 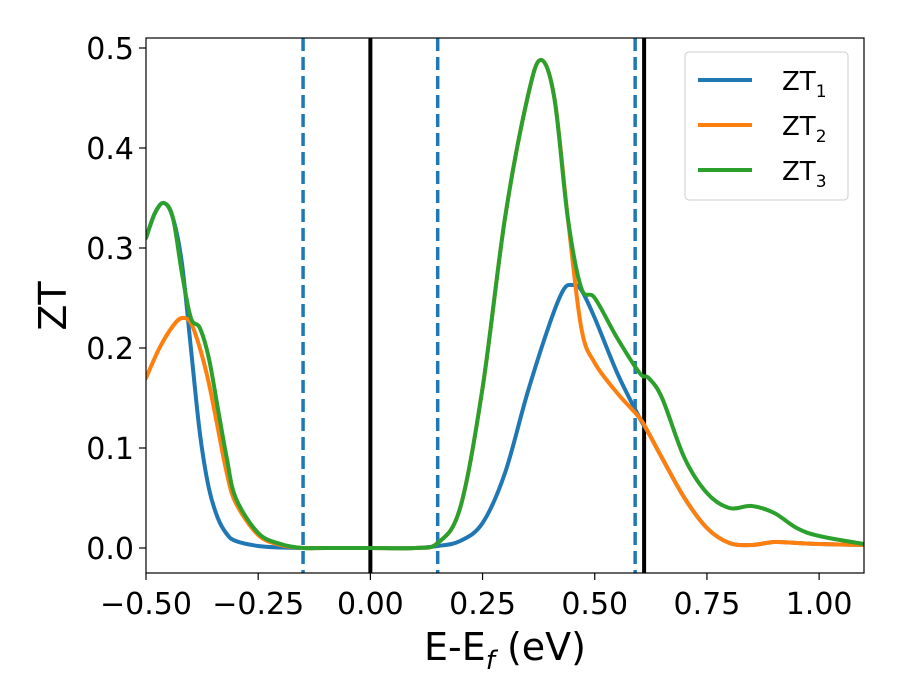 I want to click on x-tick-label: 1.00, so click(x=819, y=604).